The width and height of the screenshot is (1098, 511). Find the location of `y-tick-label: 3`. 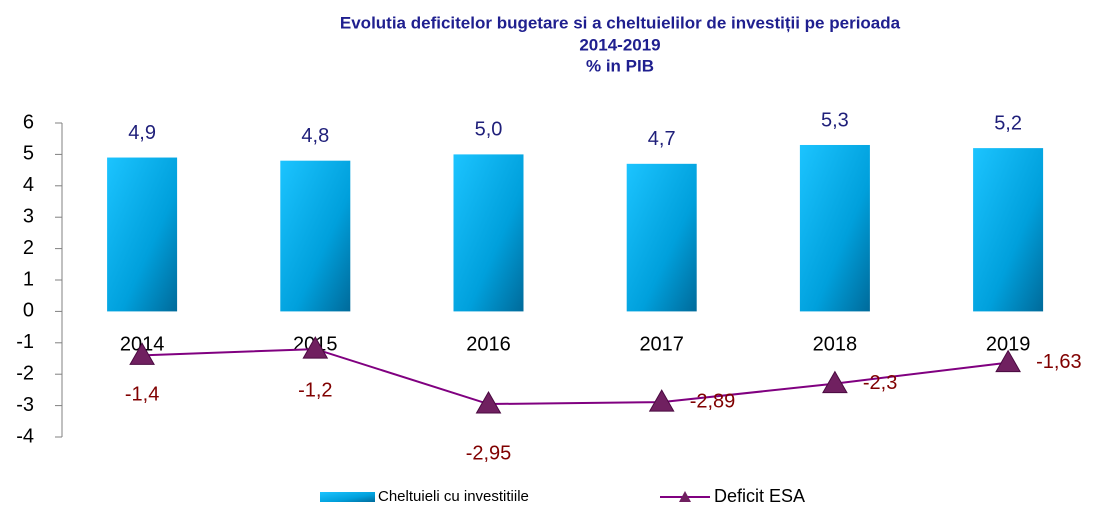

y-tick-label: 3 is located at coordinates (28, 216).